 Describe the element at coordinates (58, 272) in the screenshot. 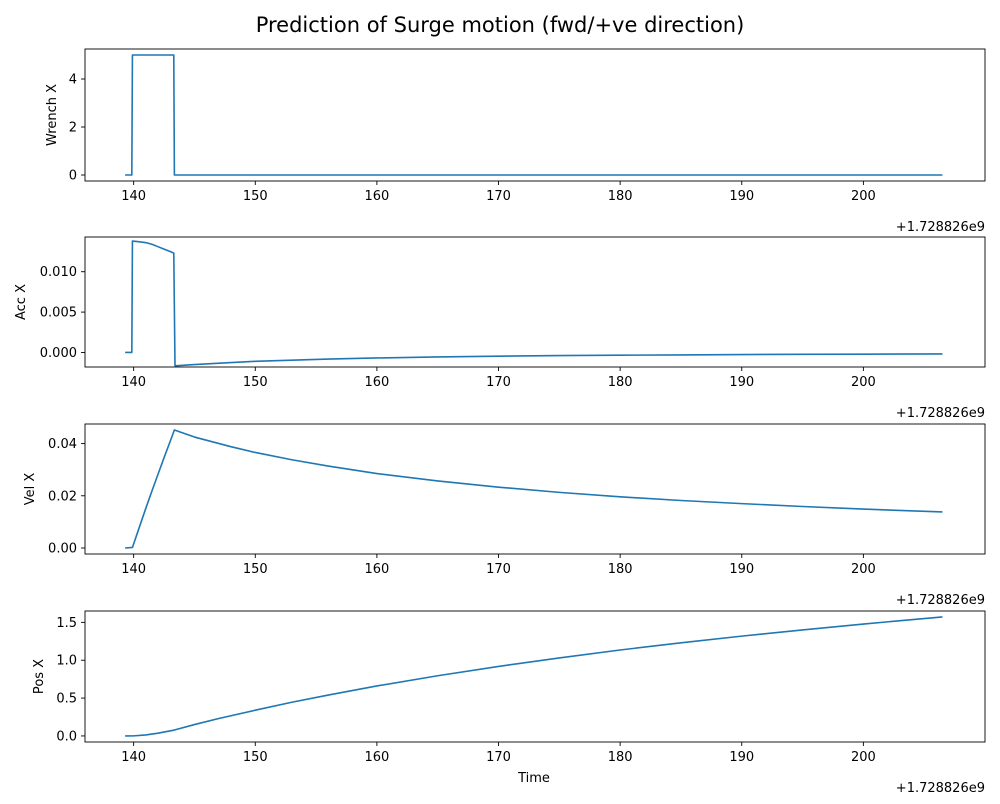

I see `y-tick-label: 0.010` at that location.